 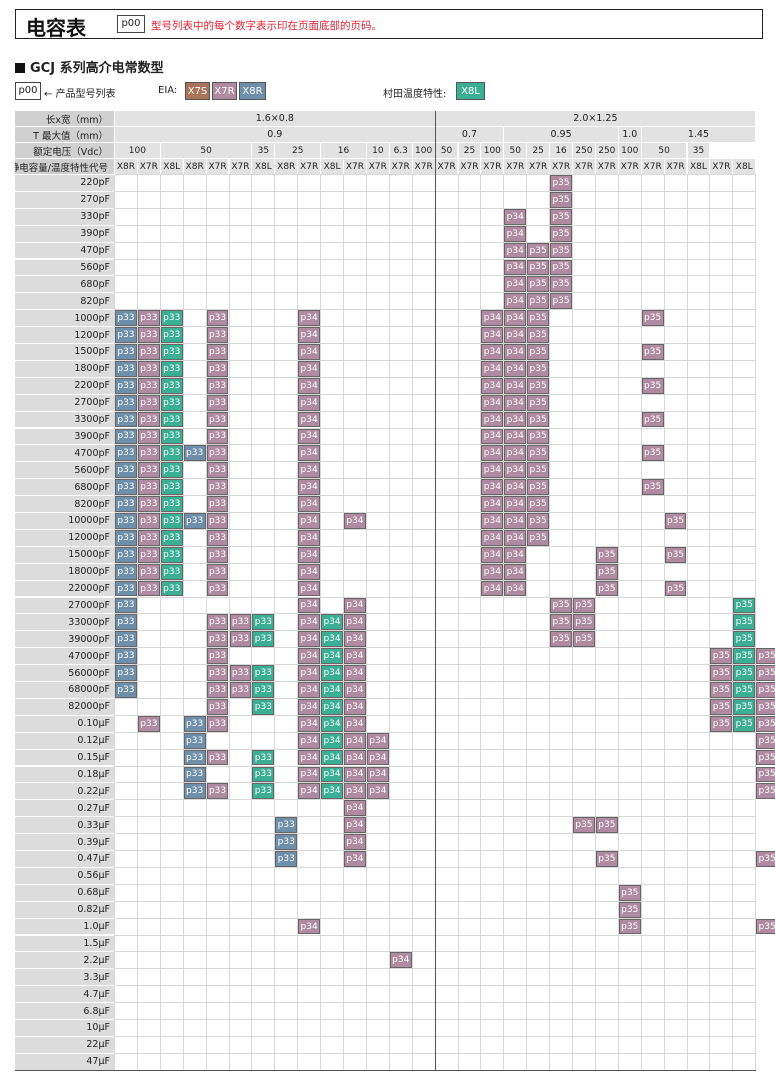 I want to click on voltage-header: 100, so click(x=137, y=150).